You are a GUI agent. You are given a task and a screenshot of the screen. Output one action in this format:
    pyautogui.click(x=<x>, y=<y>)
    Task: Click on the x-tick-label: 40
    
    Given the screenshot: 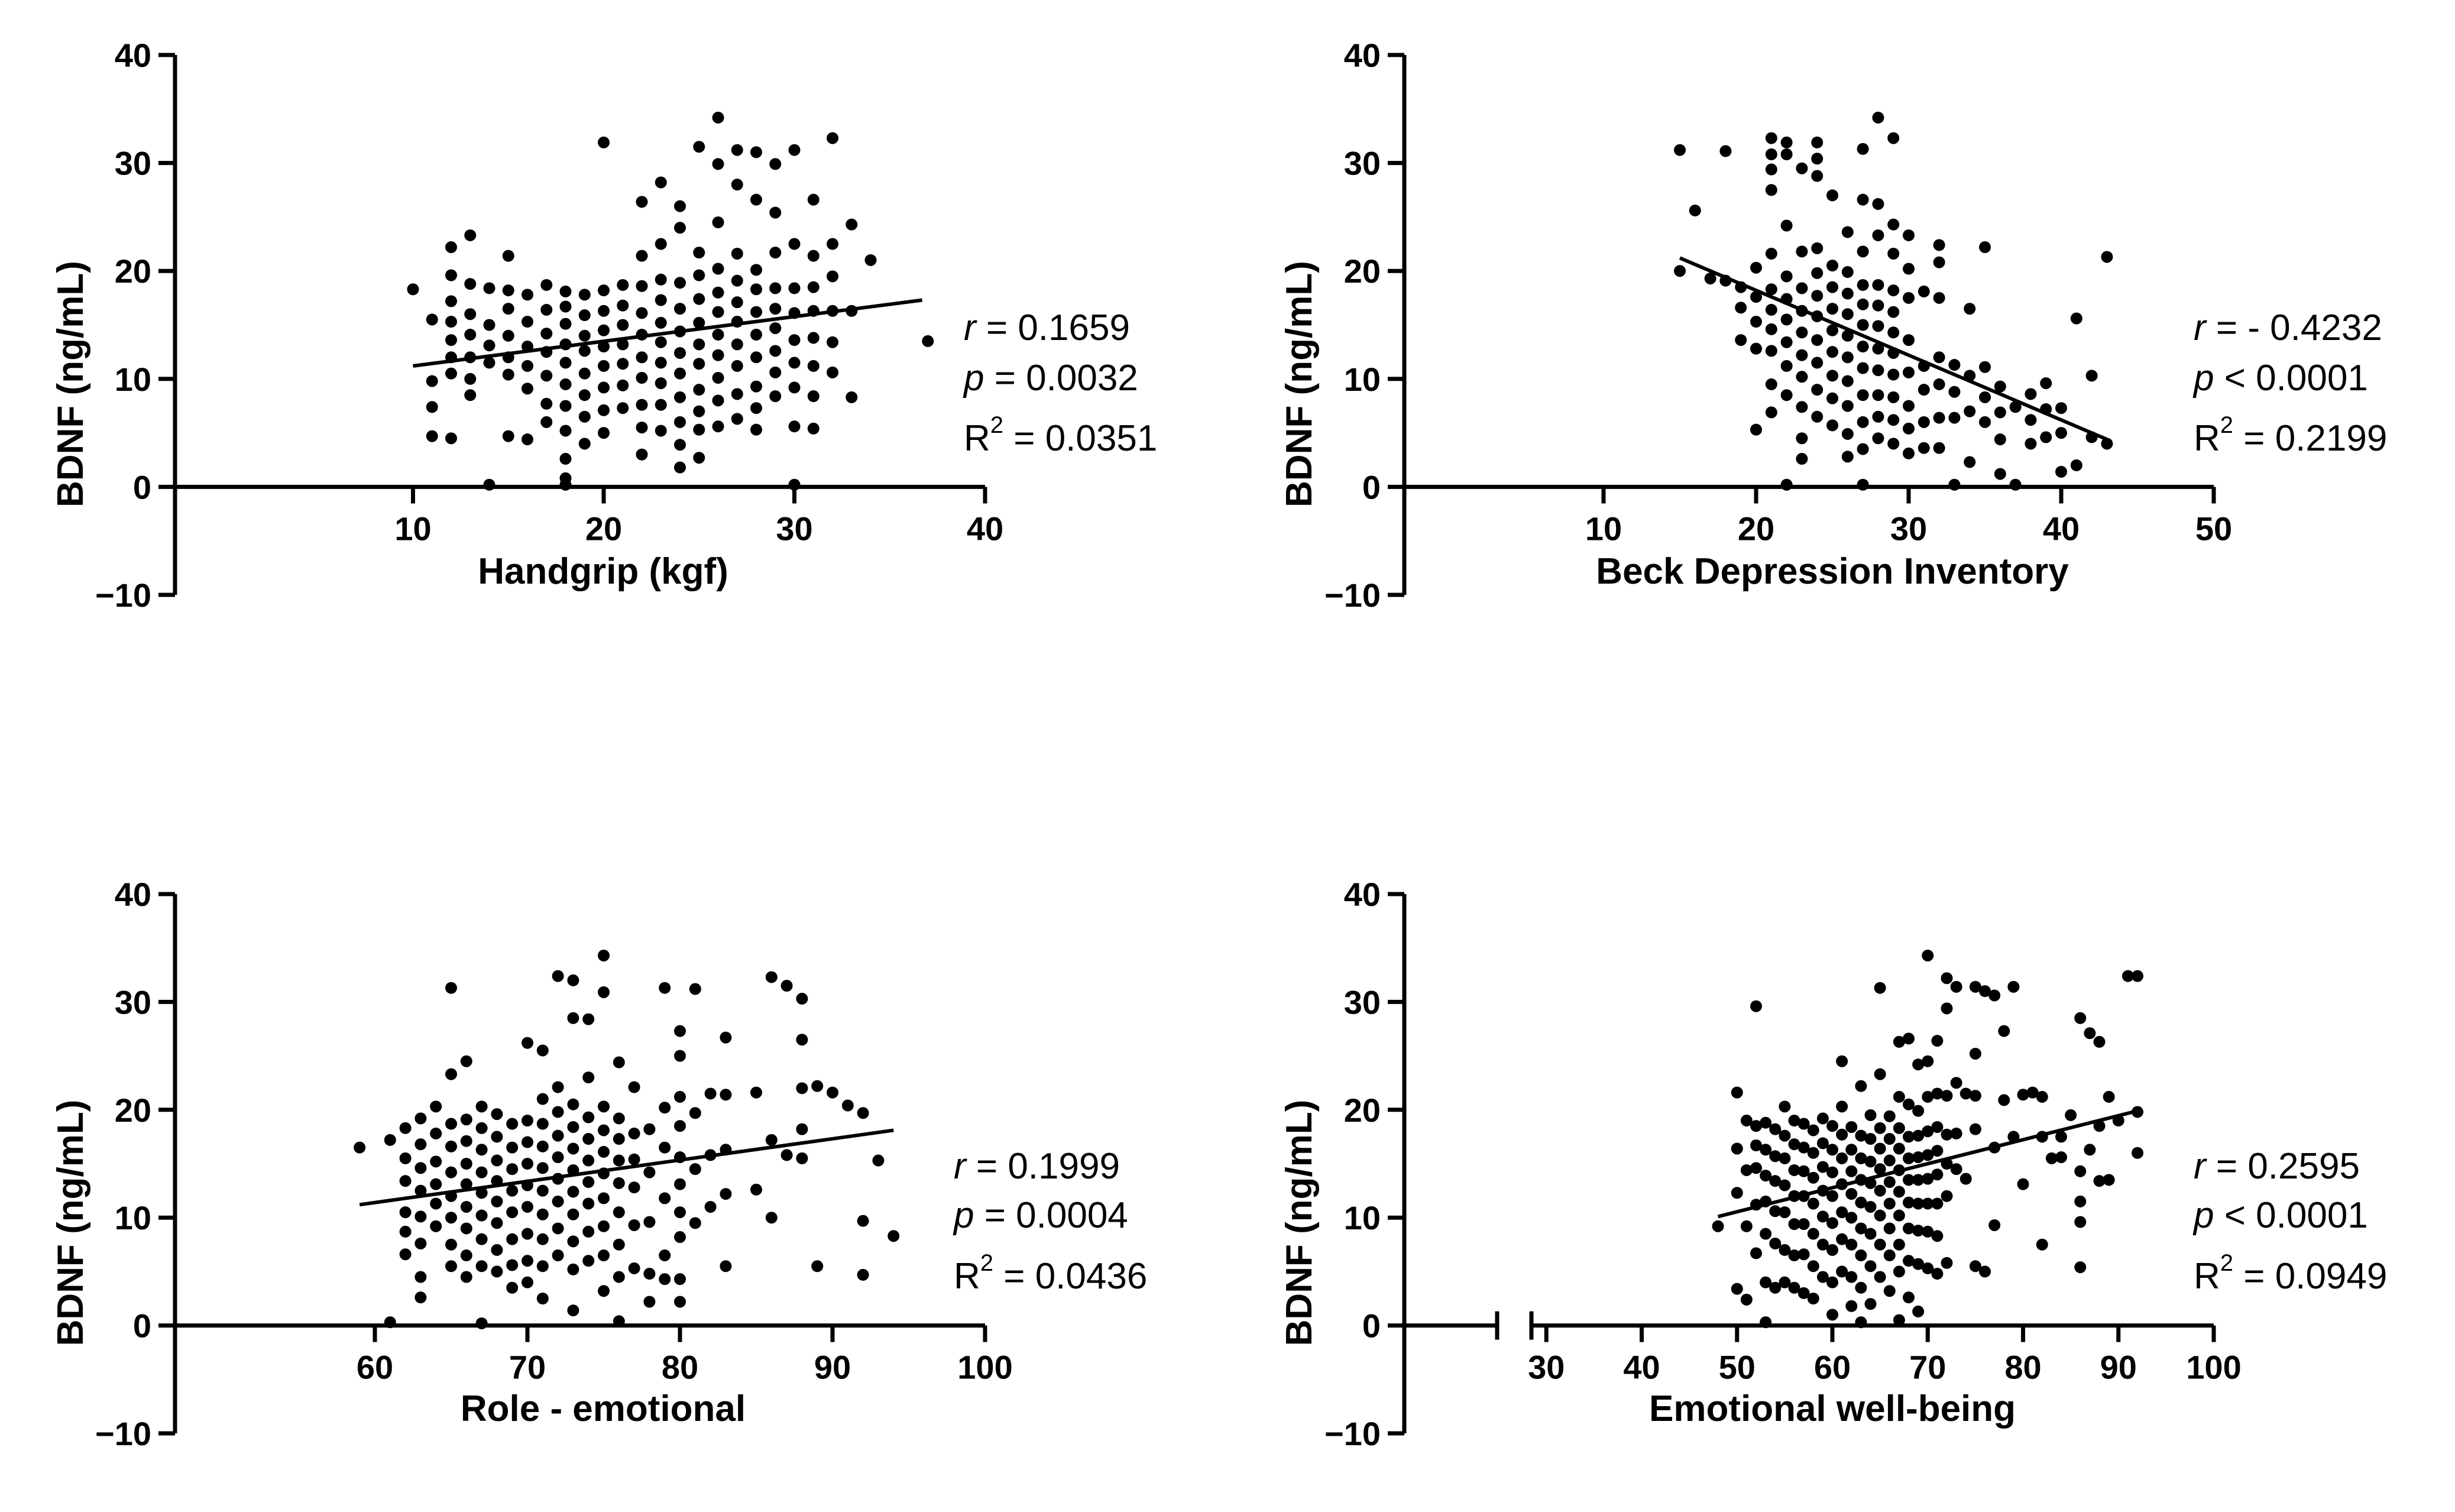 What is the action you would take?
    pyautogui.click(x=1641, y=1367)
    